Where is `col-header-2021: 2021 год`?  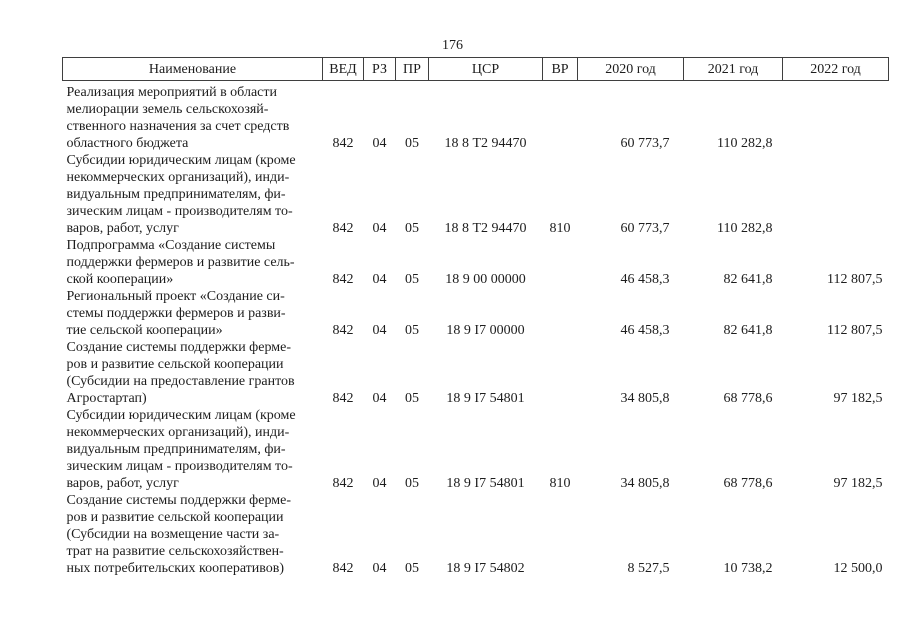 col-header-2021: 2021 год is located at coordinates (733, 69).